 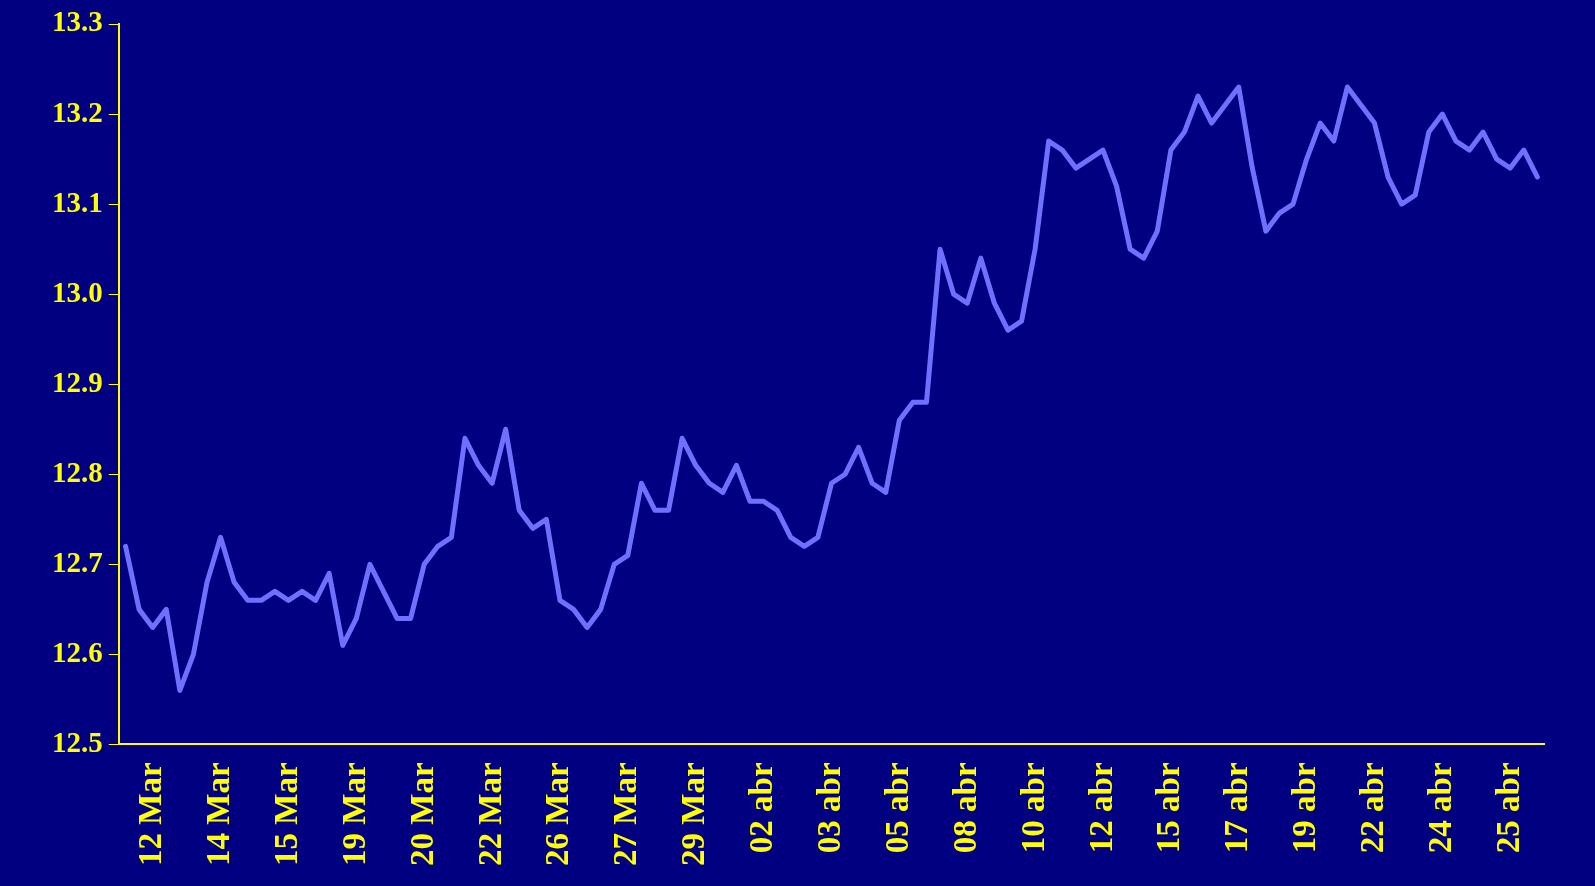 What do you see at coordinates (77, 561) in the screenshot?
I see `y-tick-label: 12.7` at bounding box center [77, 561].